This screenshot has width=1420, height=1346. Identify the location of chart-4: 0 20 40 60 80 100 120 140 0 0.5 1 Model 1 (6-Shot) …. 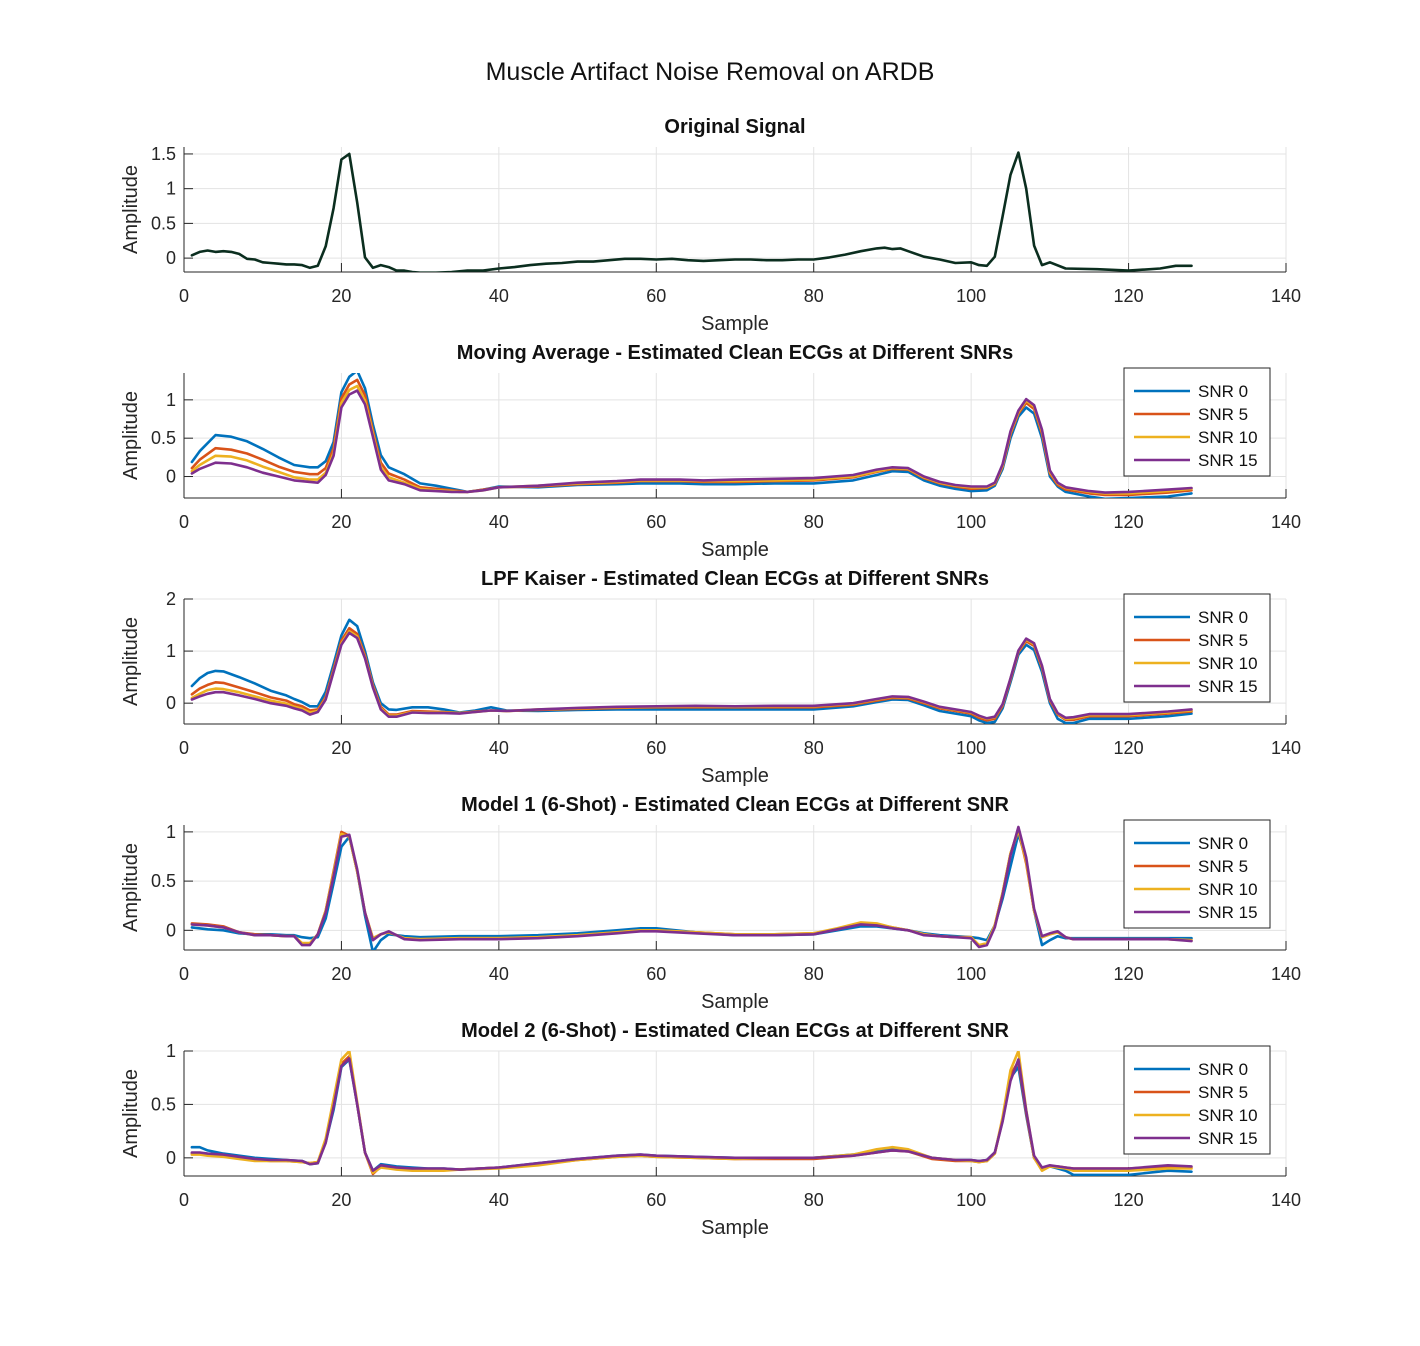
(710, 903).